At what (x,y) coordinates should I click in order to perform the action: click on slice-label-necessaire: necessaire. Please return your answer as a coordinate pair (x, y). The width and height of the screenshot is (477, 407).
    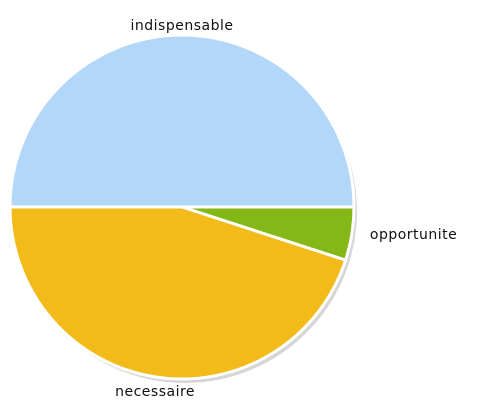
    Looking at the image, I should click on (155, 392).